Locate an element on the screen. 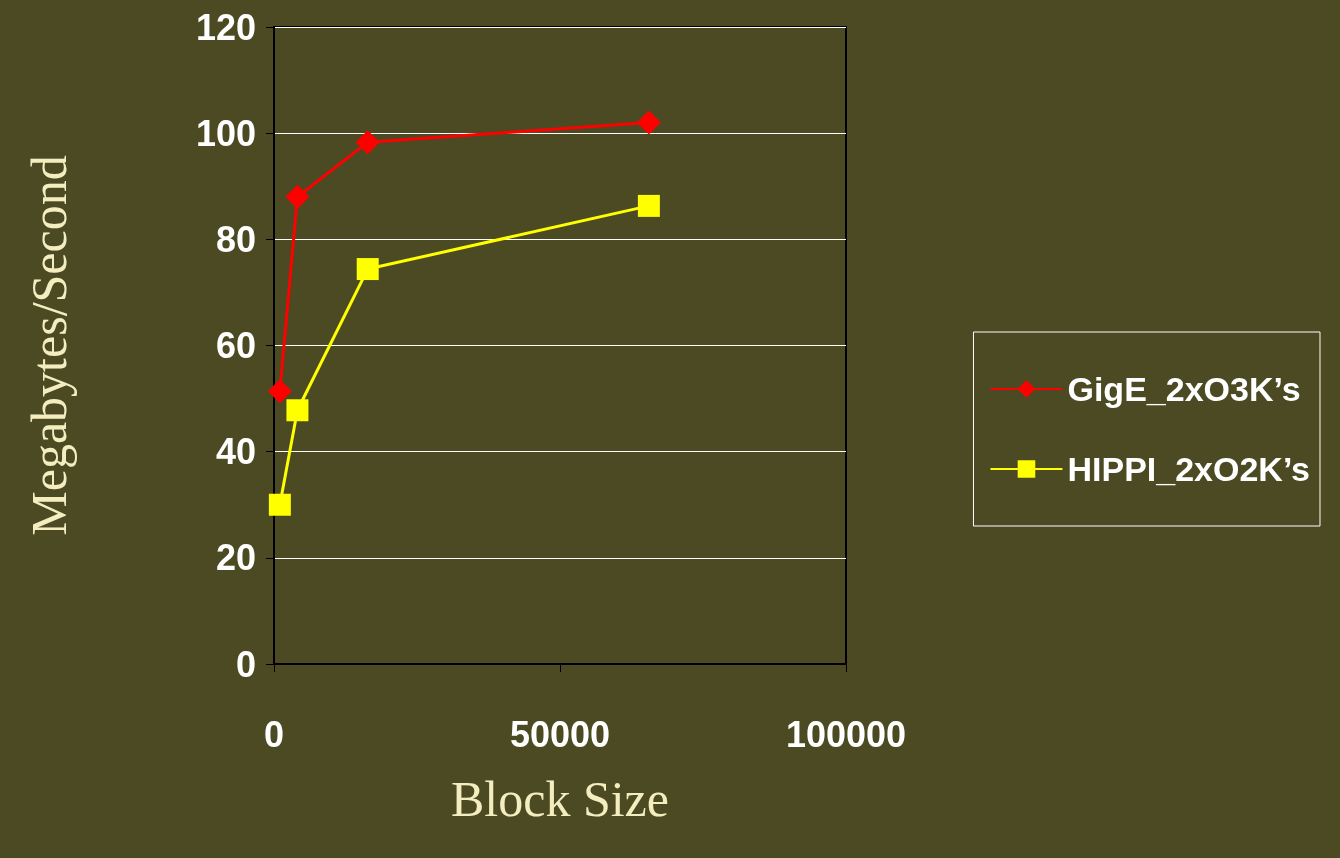  y-tick-label: 0 is located at coordinates (245, 664).